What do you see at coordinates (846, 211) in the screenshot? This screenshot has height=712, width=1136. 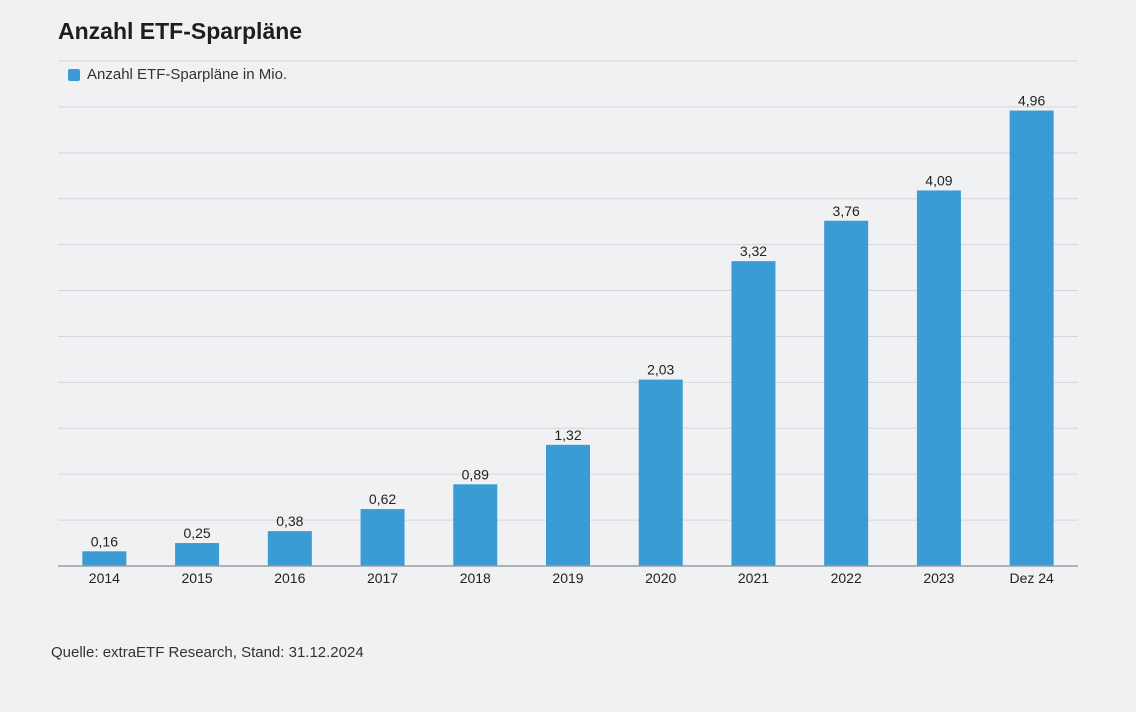 I see `data-label: 3,76` at bounding box center [846, 211].